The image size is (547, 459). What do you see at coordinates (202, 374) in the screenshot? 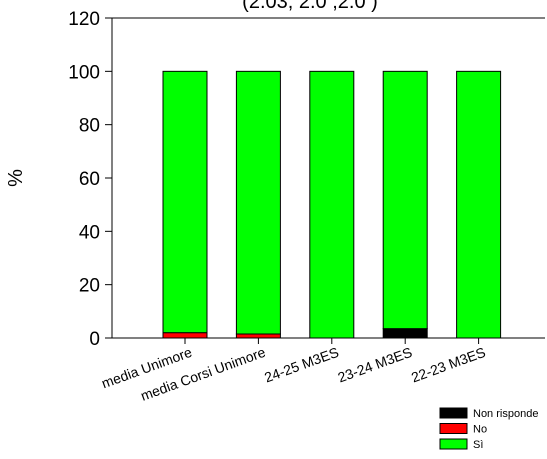
I see `x-category-label: media Corsi Unimore` at bounding box center [202, 374].